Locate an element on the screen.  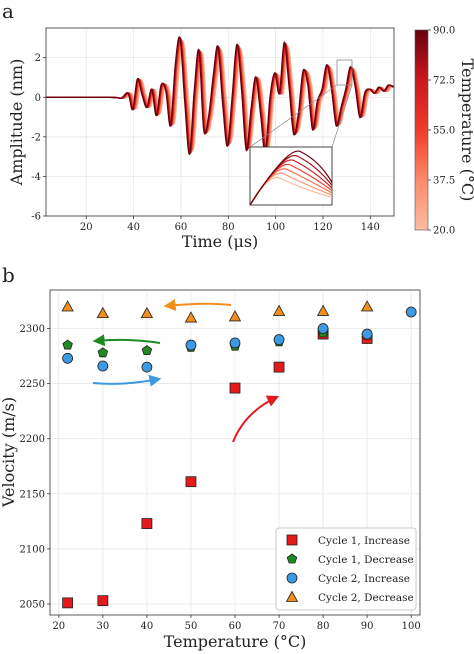
panel-b-ytick-label: 2100 is located at coordinates (32, 549).